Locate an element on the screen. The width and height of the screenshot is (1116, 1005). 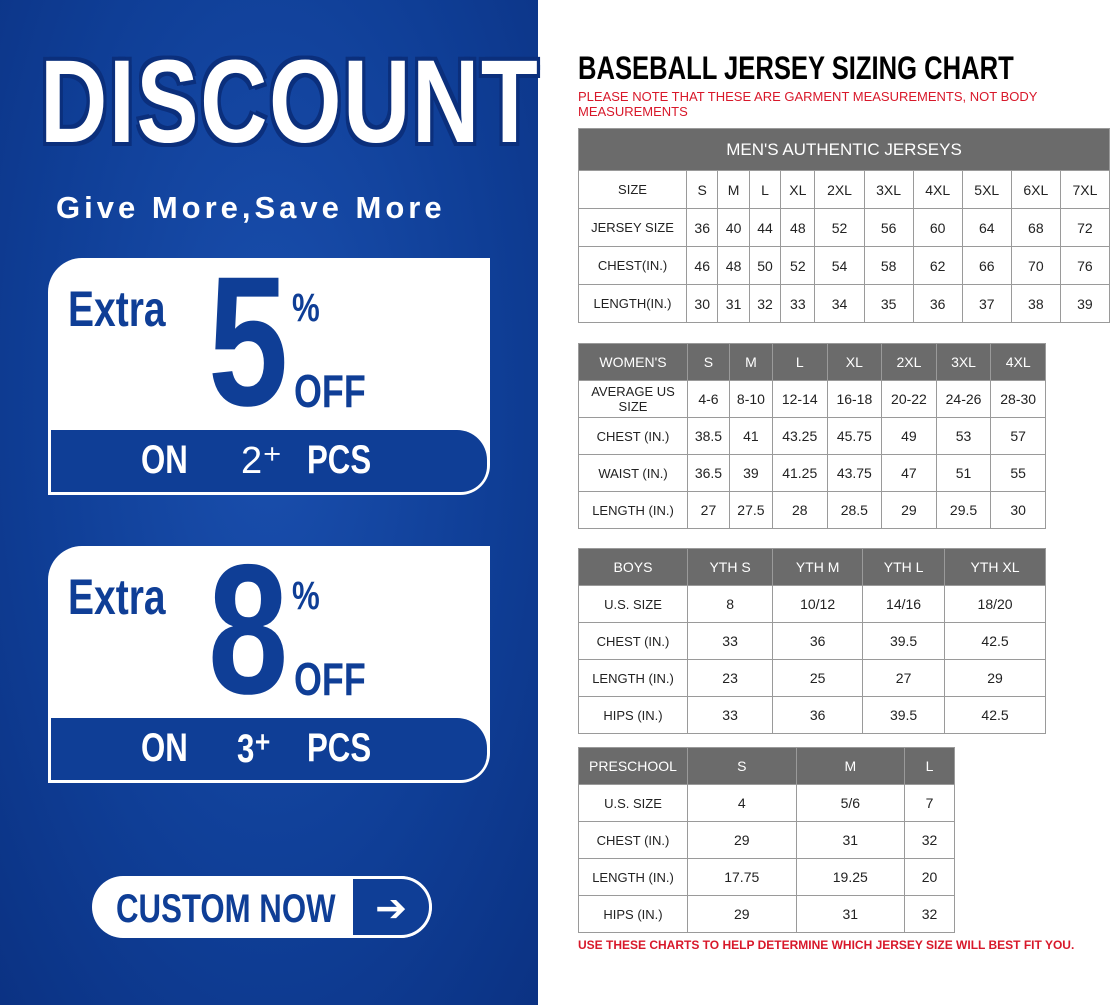
table-cell: 46 is located at coordinates (702, 265).